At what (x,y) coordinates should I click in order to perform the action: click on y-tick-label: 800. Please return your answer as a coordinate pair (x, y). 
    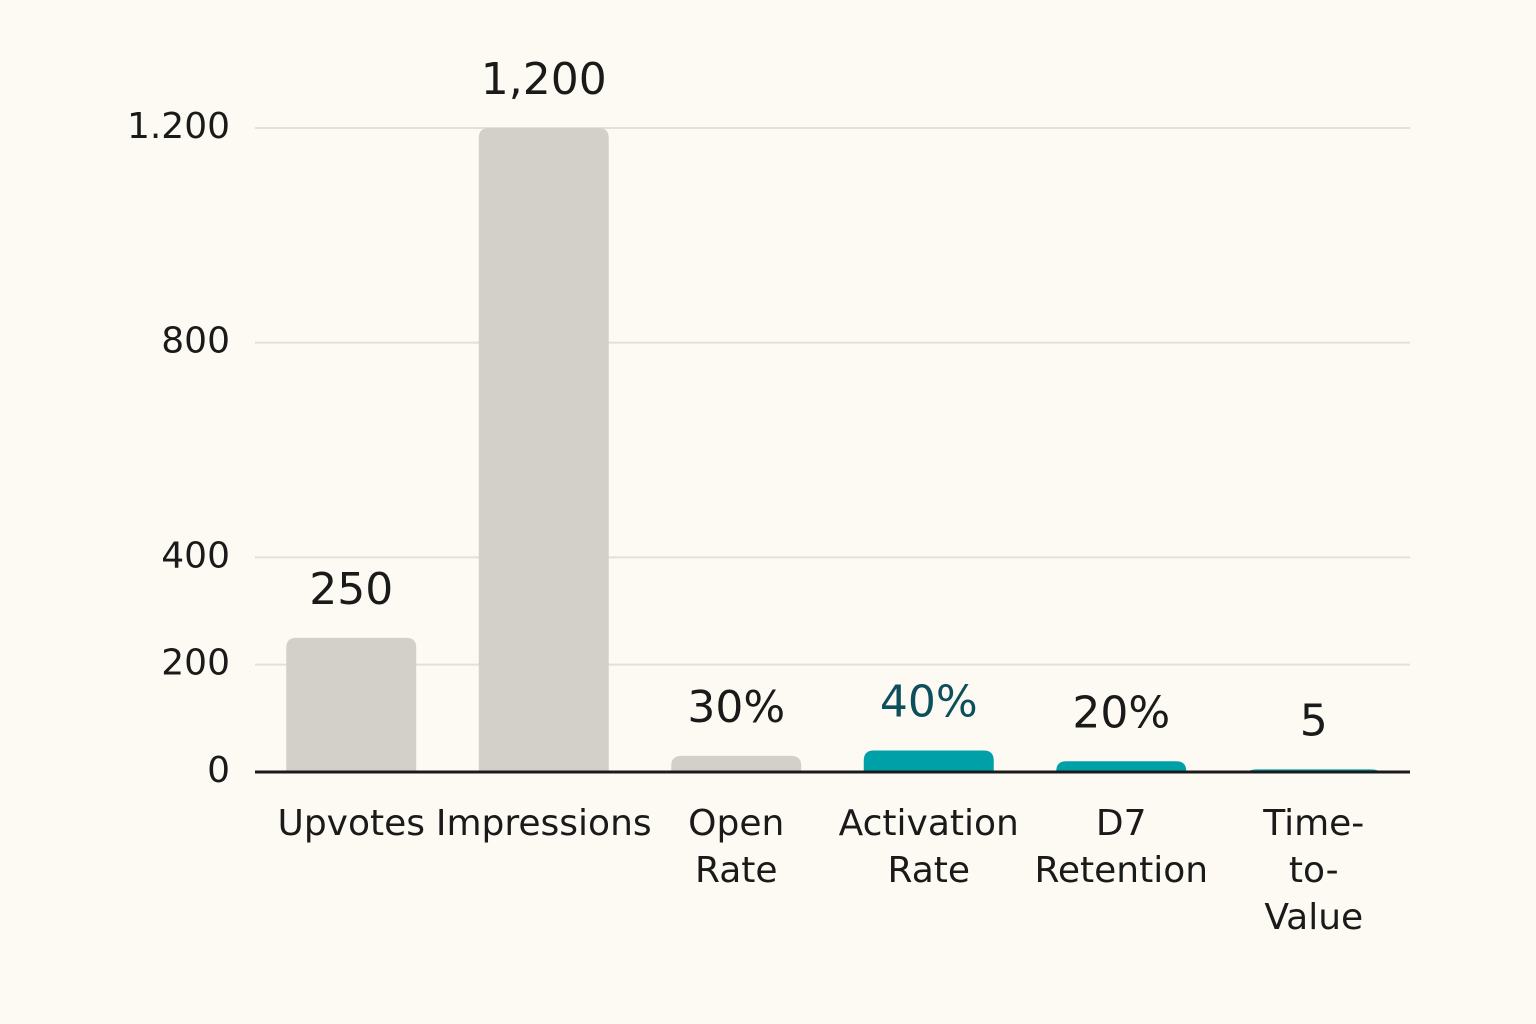
    Looking at the image, I should click on (195, 341).